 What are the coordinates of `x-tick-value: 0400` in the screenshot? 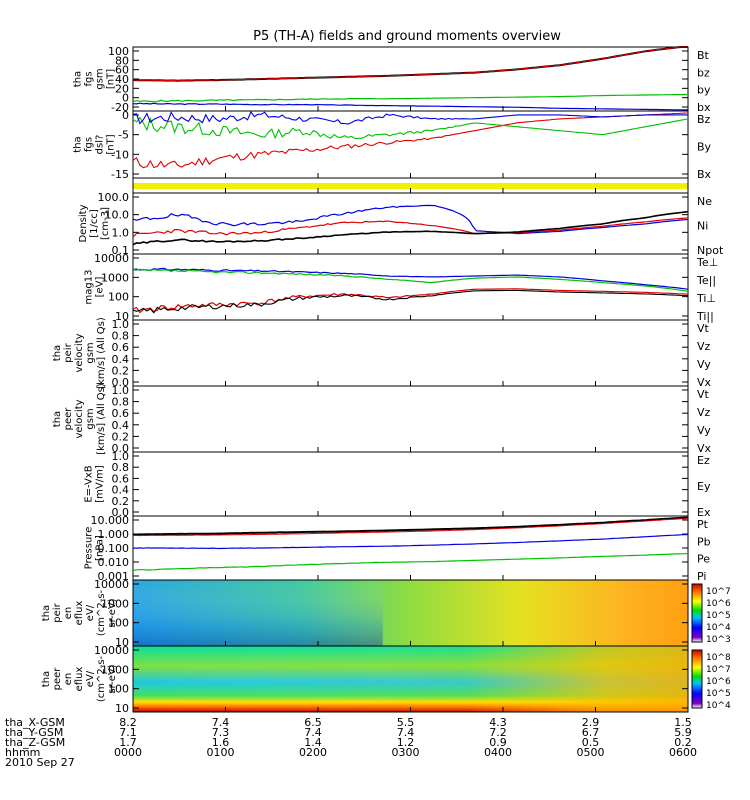 It's located at (498, 752).